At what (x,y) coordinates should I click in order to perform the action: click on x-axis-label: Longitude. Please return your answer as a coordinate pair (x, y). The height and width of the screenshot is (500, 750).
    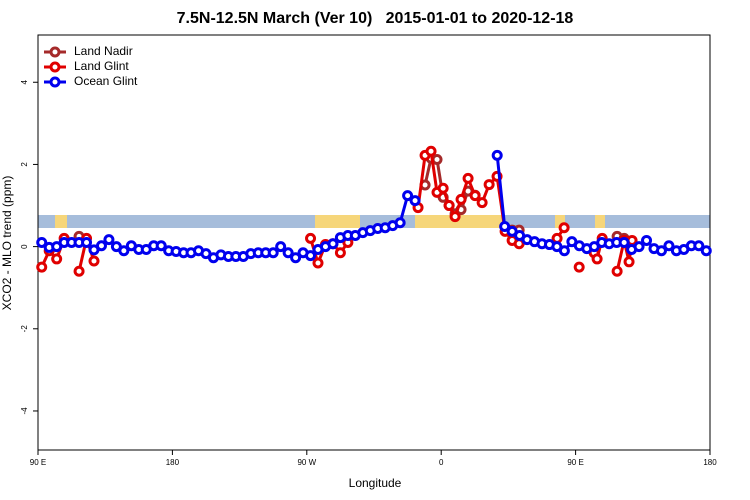
    Looking at the image, I should click on (375, 483).